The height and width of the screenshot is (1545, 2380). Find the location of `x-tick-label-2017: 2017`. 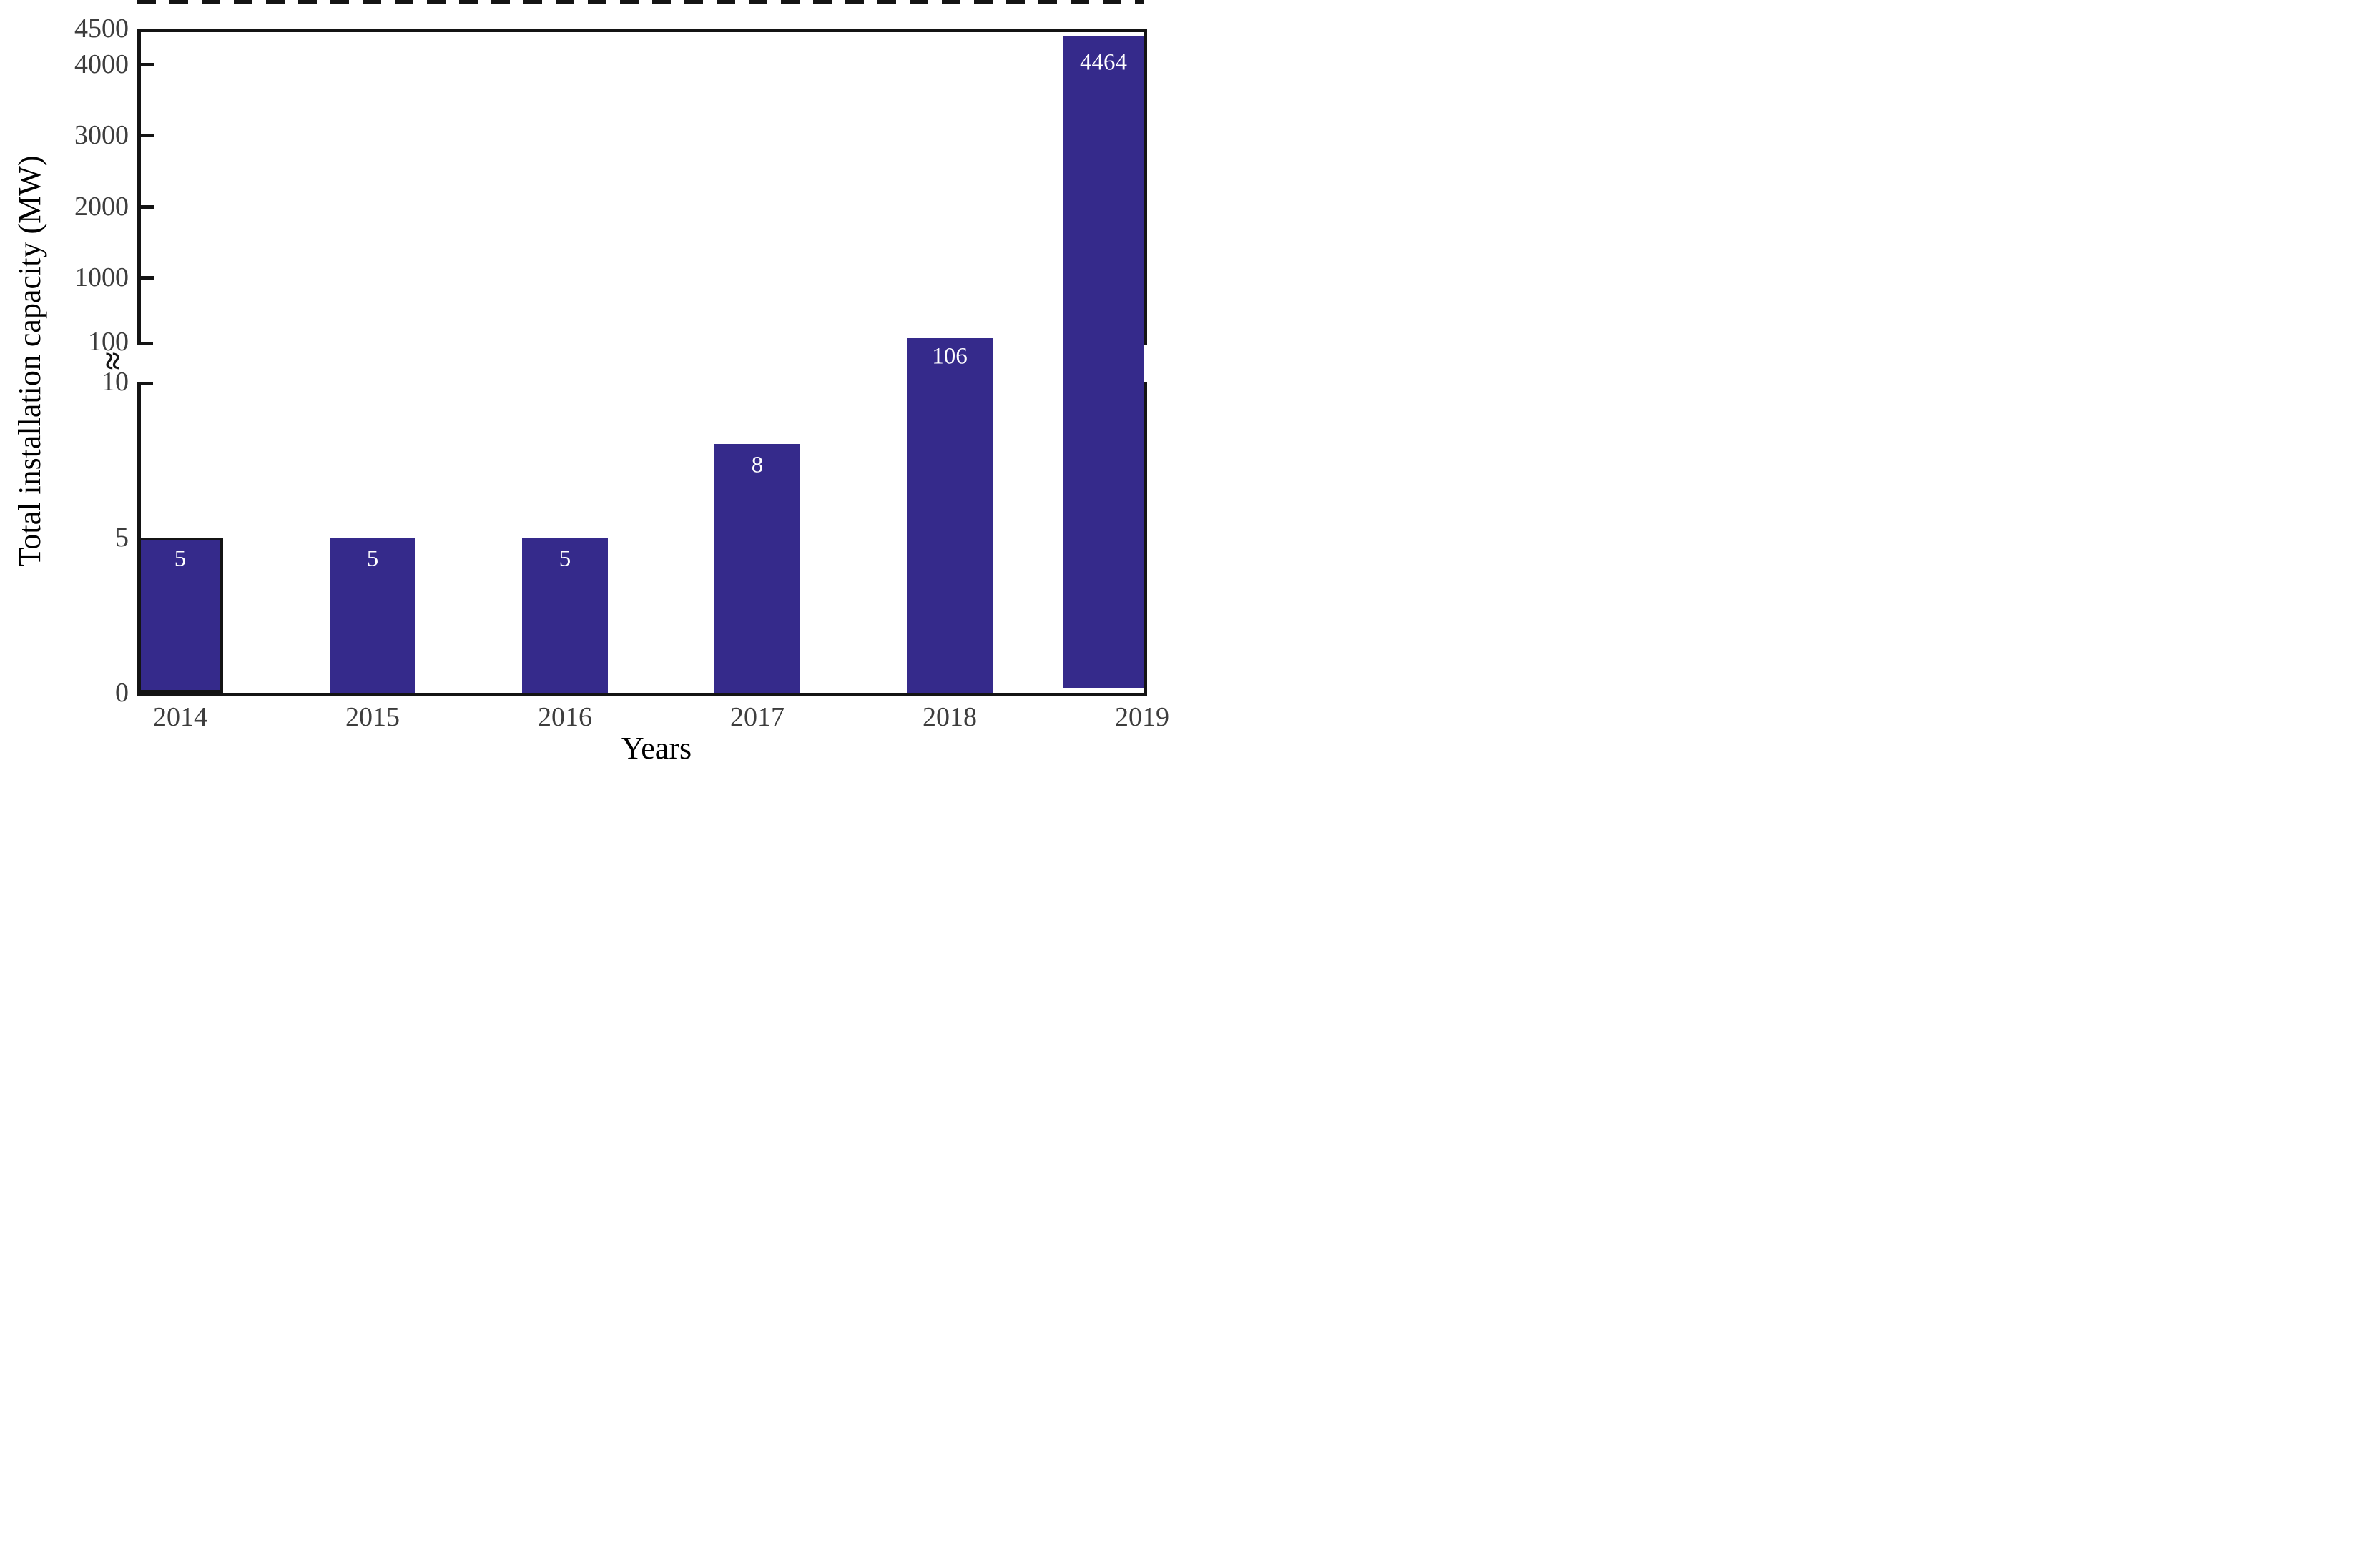

x-tick-label-2017: 2017 is located at coordinates (757, 717).